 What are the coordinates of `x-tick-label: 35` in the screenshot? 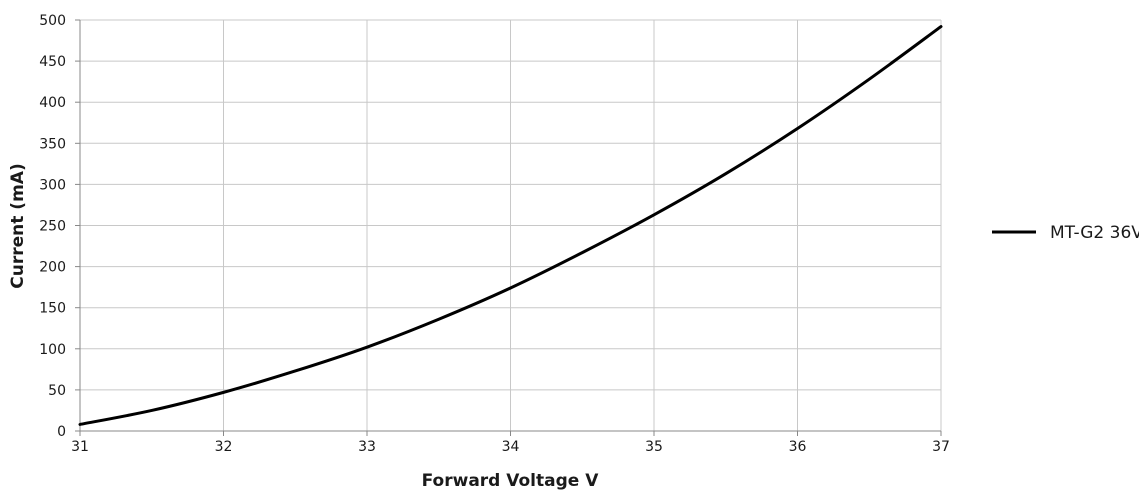 It's located at (654, 447).